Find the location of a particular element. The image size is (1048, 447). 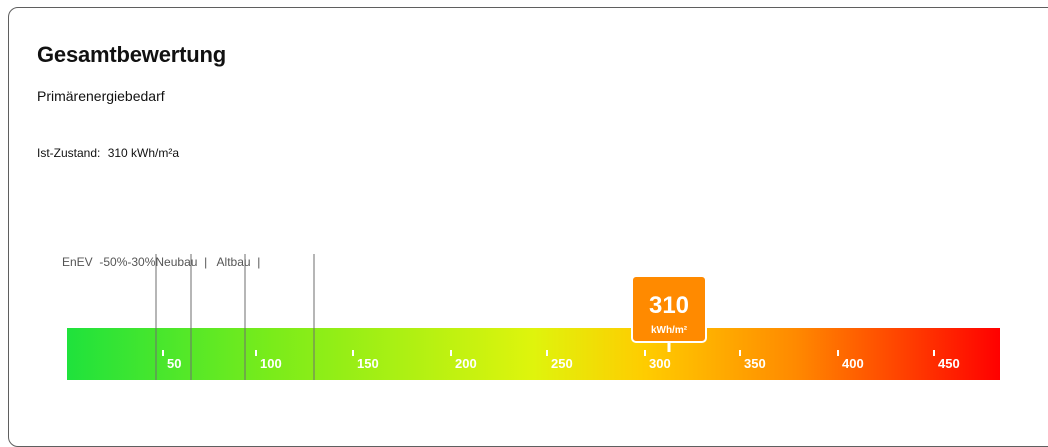

status-label: Ist-Zustand: is located at coordinates (69, 153).